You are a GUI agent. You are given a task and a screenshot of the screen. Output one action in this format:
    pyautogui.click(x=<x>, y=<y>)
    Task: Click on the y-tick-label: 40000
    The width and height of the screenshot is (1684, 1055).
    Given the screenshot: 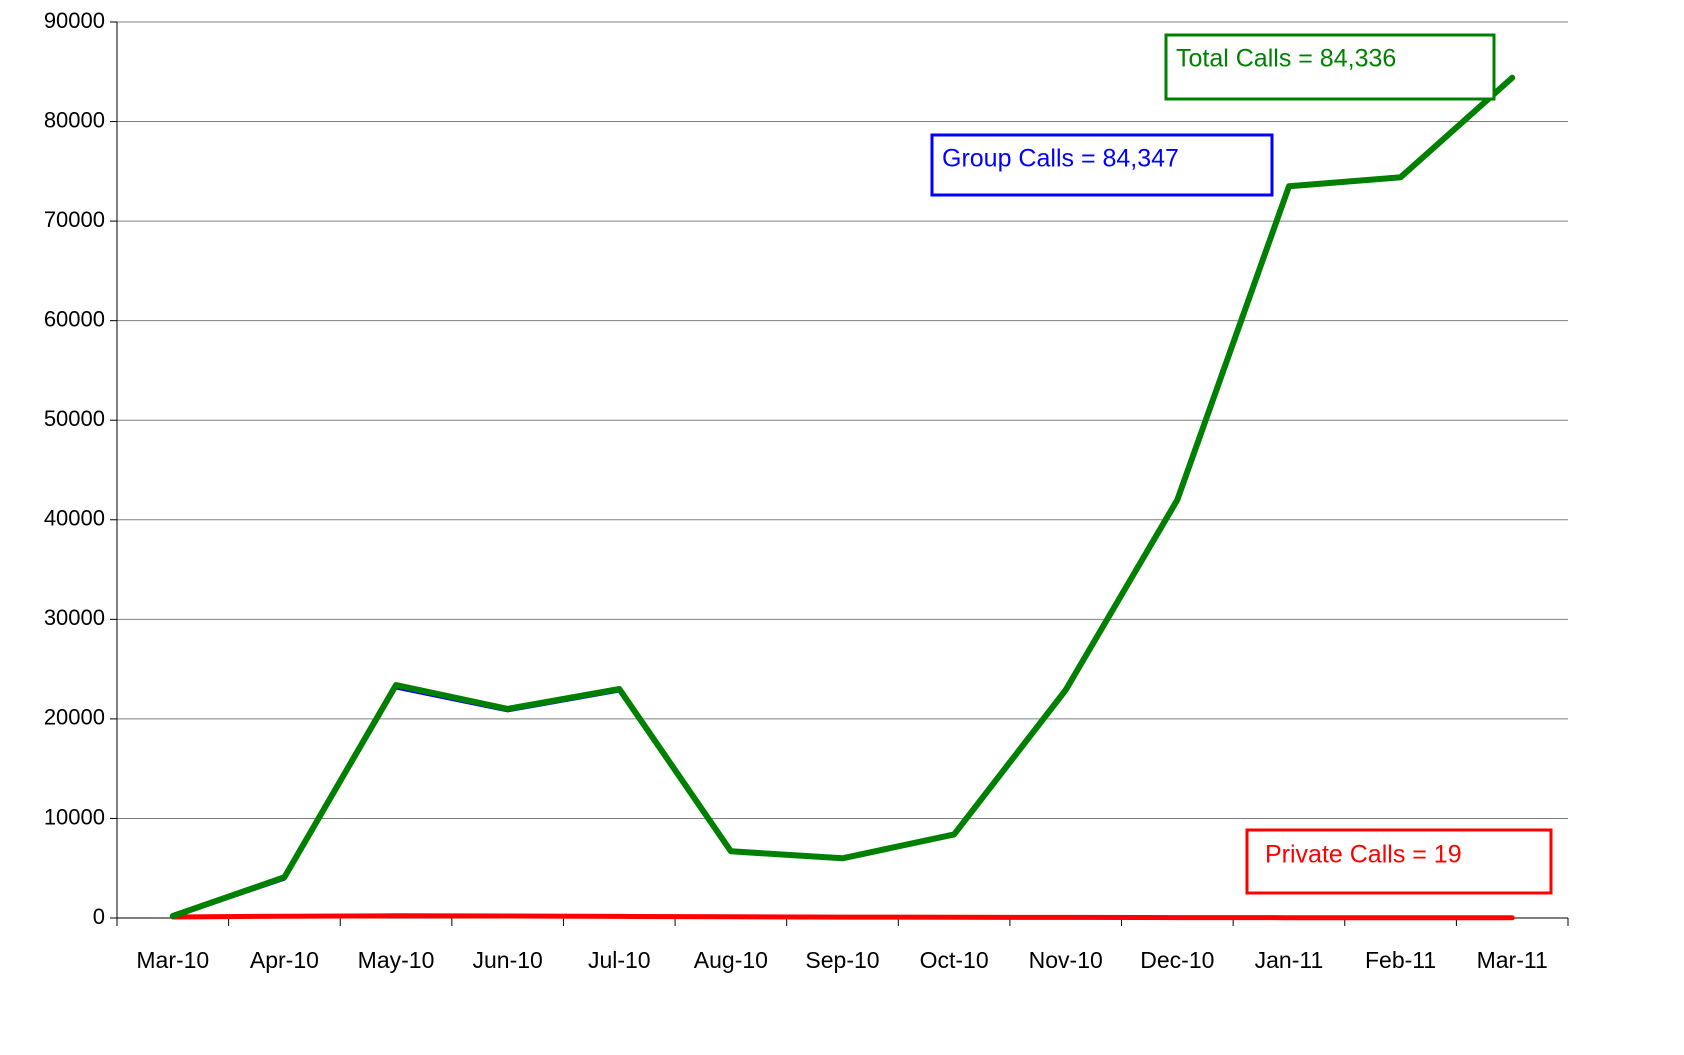 What is the action you would take?
    pyautogui.click(x=74, y=518)
    